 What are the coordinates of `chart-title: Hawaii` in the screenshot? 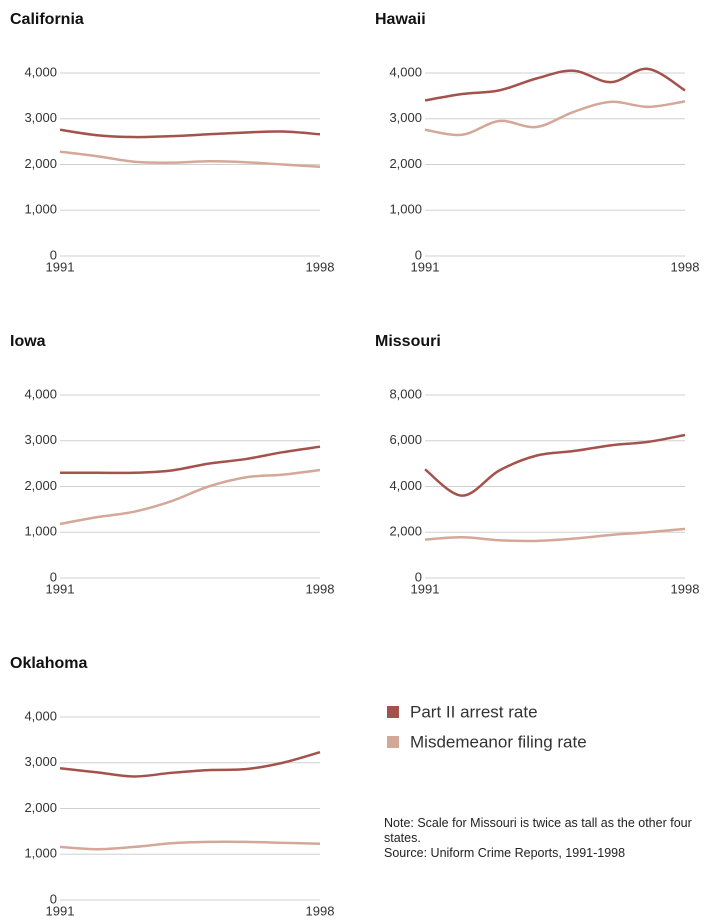 It's located at (400, 19).